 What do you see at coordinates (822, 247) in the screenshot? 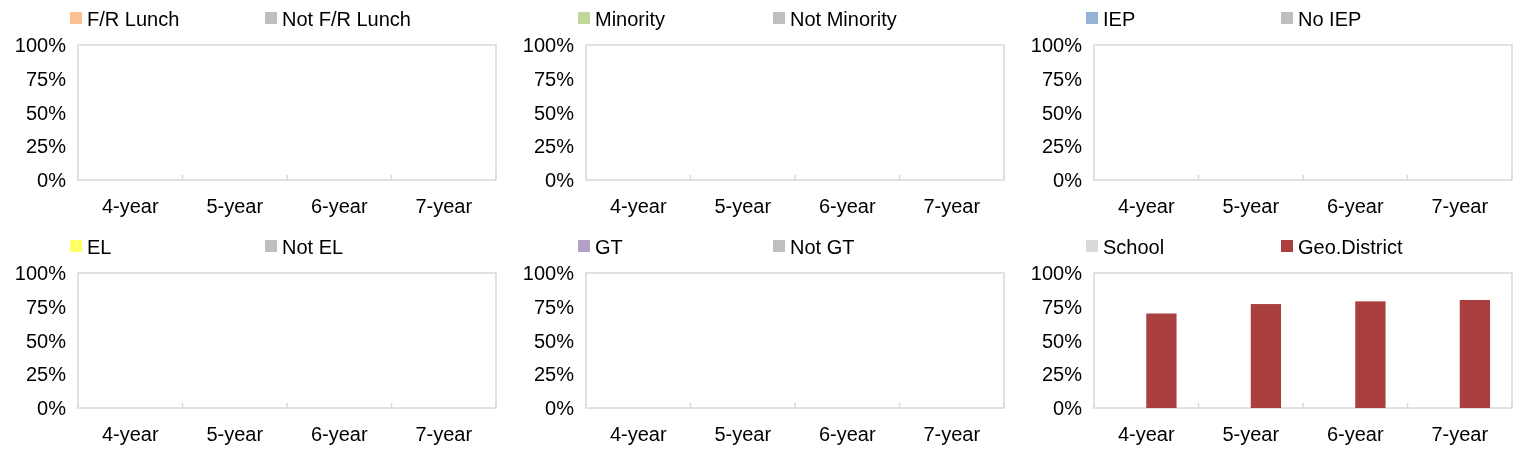
I see `legend-label: Not GT` at bounding box center [822, 247].